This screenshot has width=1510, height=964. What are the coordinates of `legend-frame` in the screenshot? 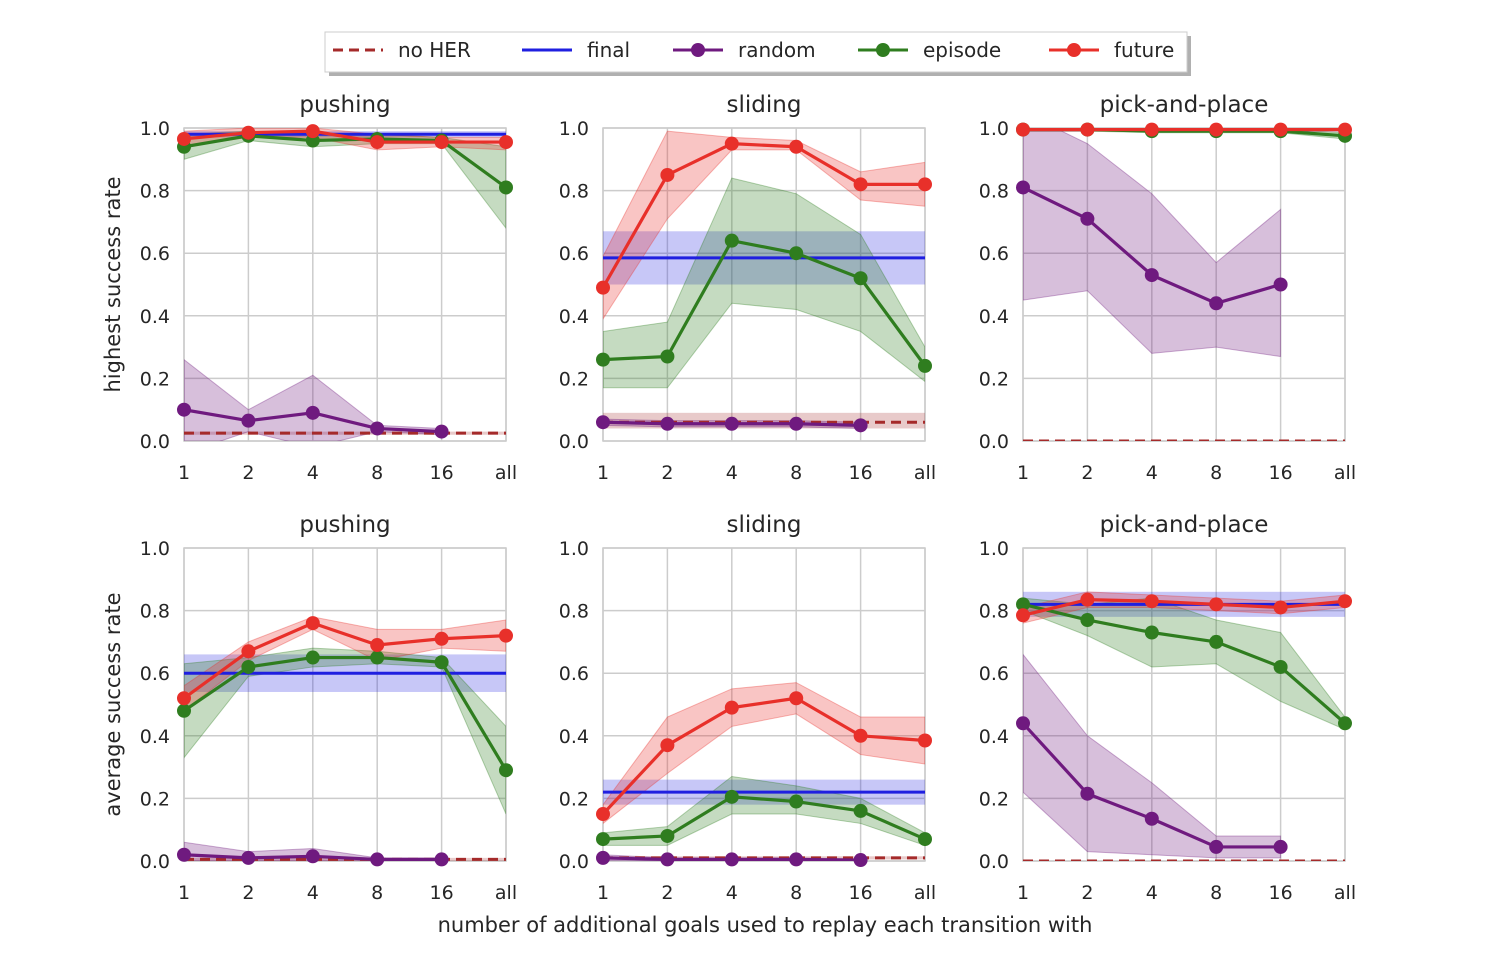 It's located at (756, 52).